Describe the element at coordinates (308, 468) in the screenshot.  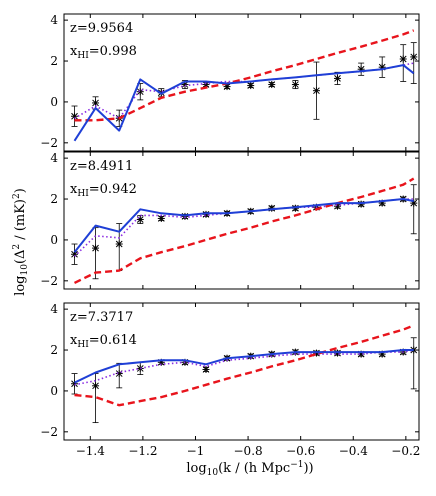
I see `x-axis-label-suffix: ))` at that location.